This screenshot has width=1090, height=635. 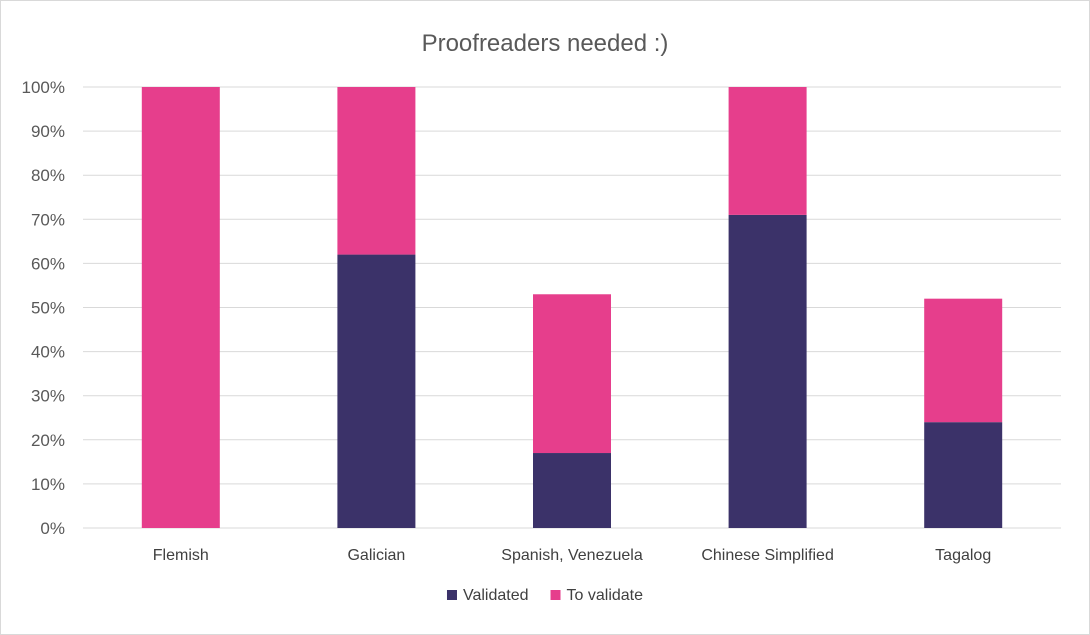 I want to click on y-tick-label: 70%, so click(x=48, y=219).